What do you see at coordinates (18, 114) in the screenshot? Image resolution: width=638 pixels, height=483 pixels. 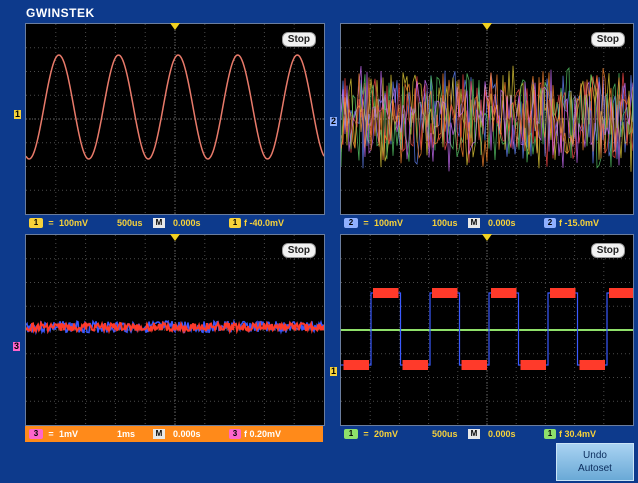 I see `channel-marker-1: 1` at bounding box center [18, 114].